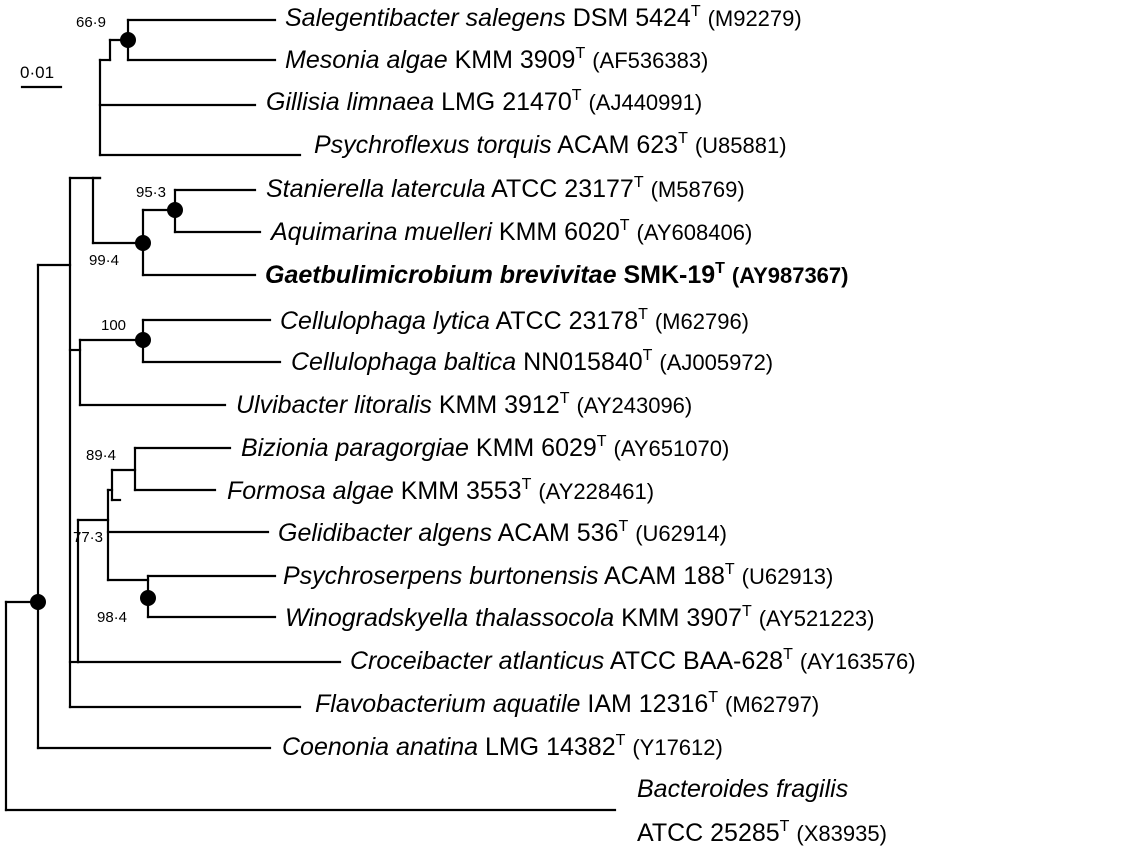  Describe the element at coordinates (697, 189) in the screenshot. I see `taxon-accession: (M58769)` at that location.